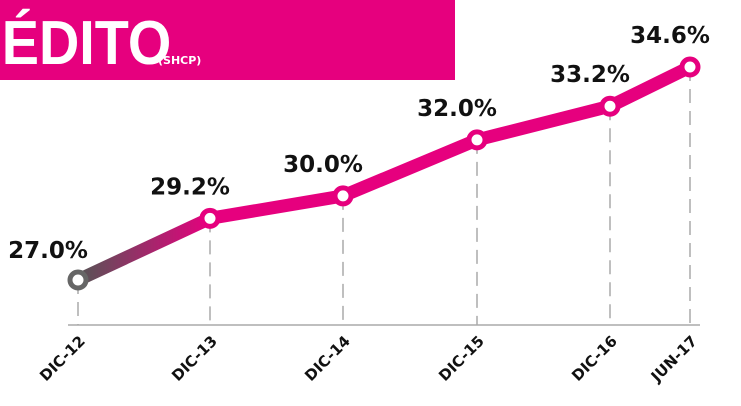 The width and height of the screenshot is (741, 406). Describe the element at coordinates (323, 165) in the screenshot. I see `value-label: 30.0%` at that location.